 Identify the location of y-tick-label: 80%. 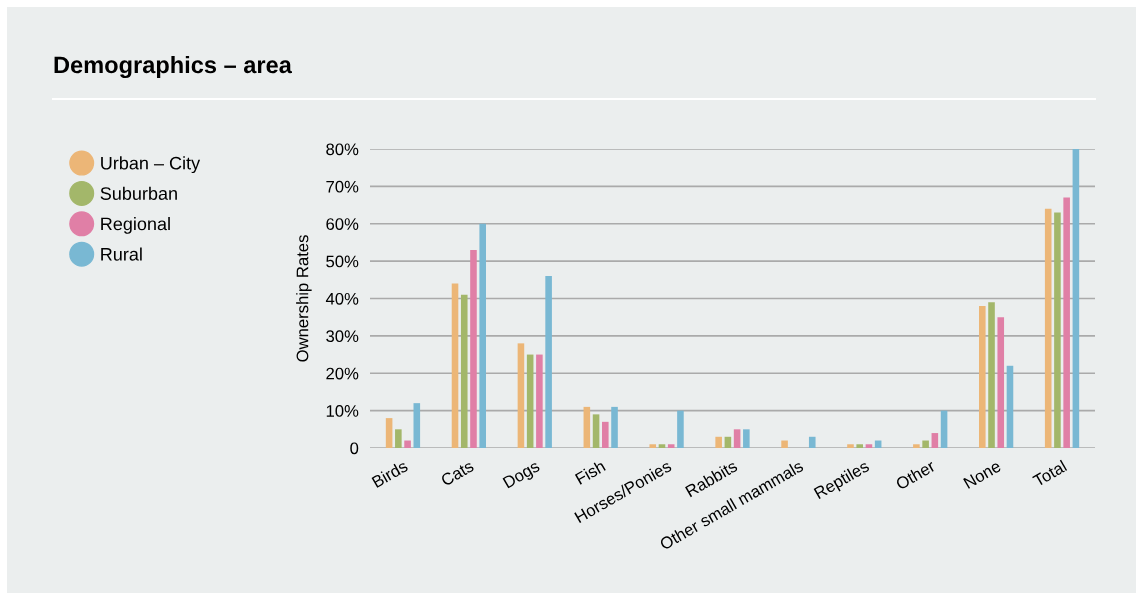
(342, 149).